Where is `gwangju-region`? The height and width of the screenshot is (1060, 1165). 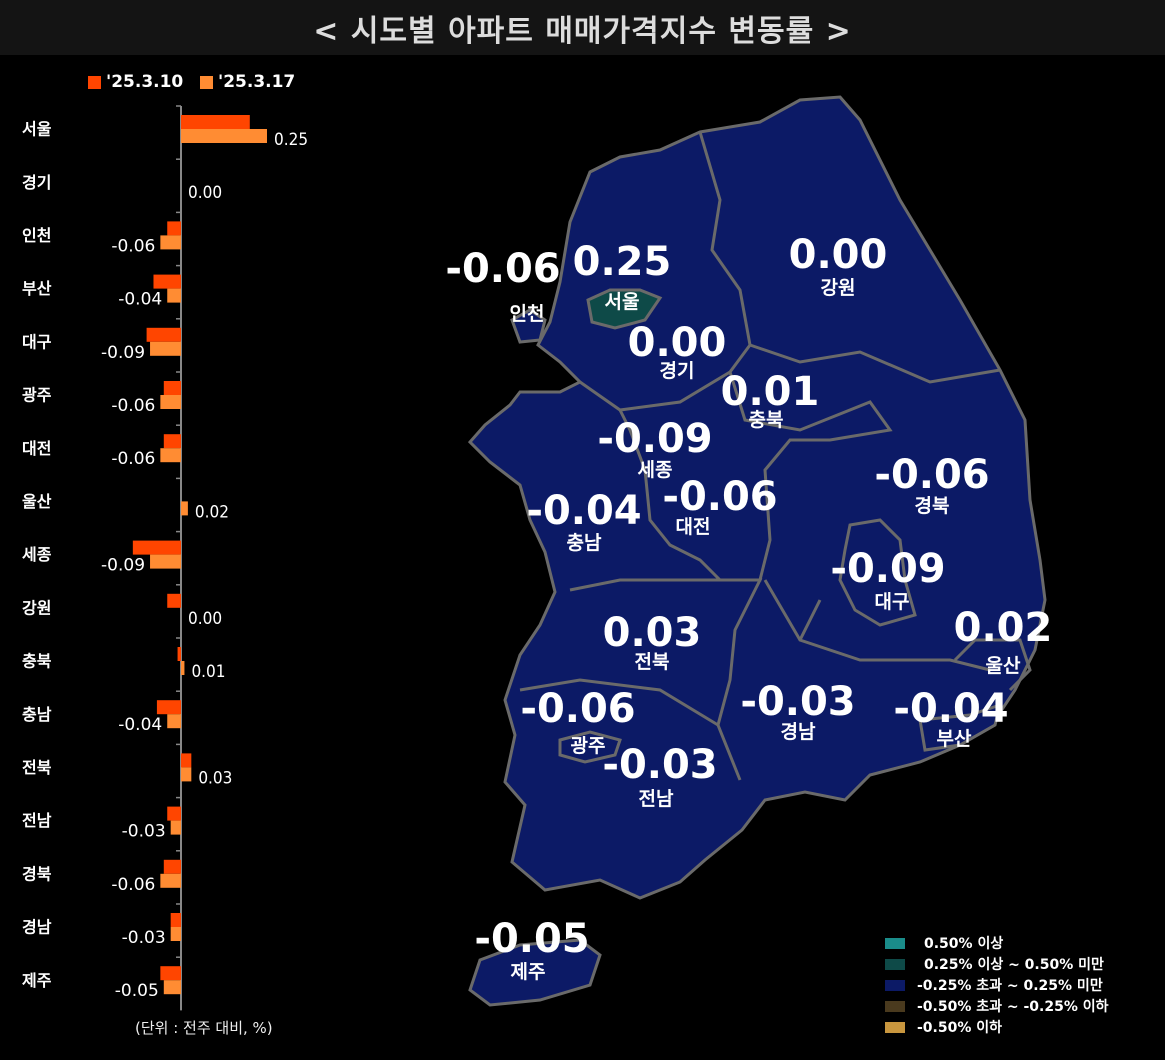
gwangju-region is located at coordinates (590, 747).